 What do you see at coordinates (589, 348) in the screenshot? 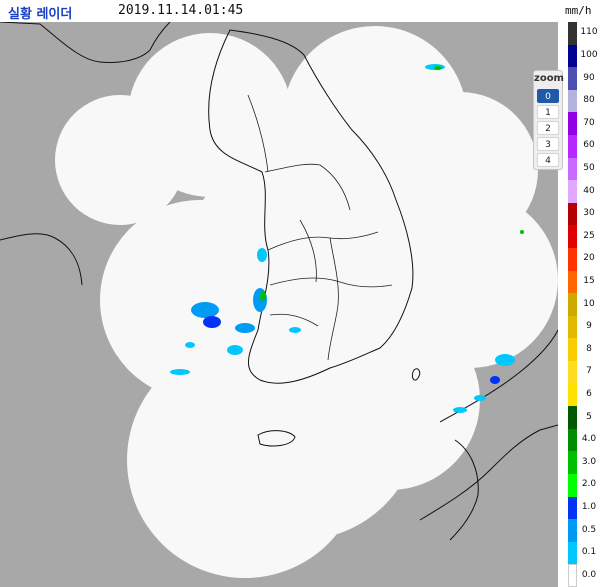
I see `legend-label: 8` at bounding box center [589, 348].